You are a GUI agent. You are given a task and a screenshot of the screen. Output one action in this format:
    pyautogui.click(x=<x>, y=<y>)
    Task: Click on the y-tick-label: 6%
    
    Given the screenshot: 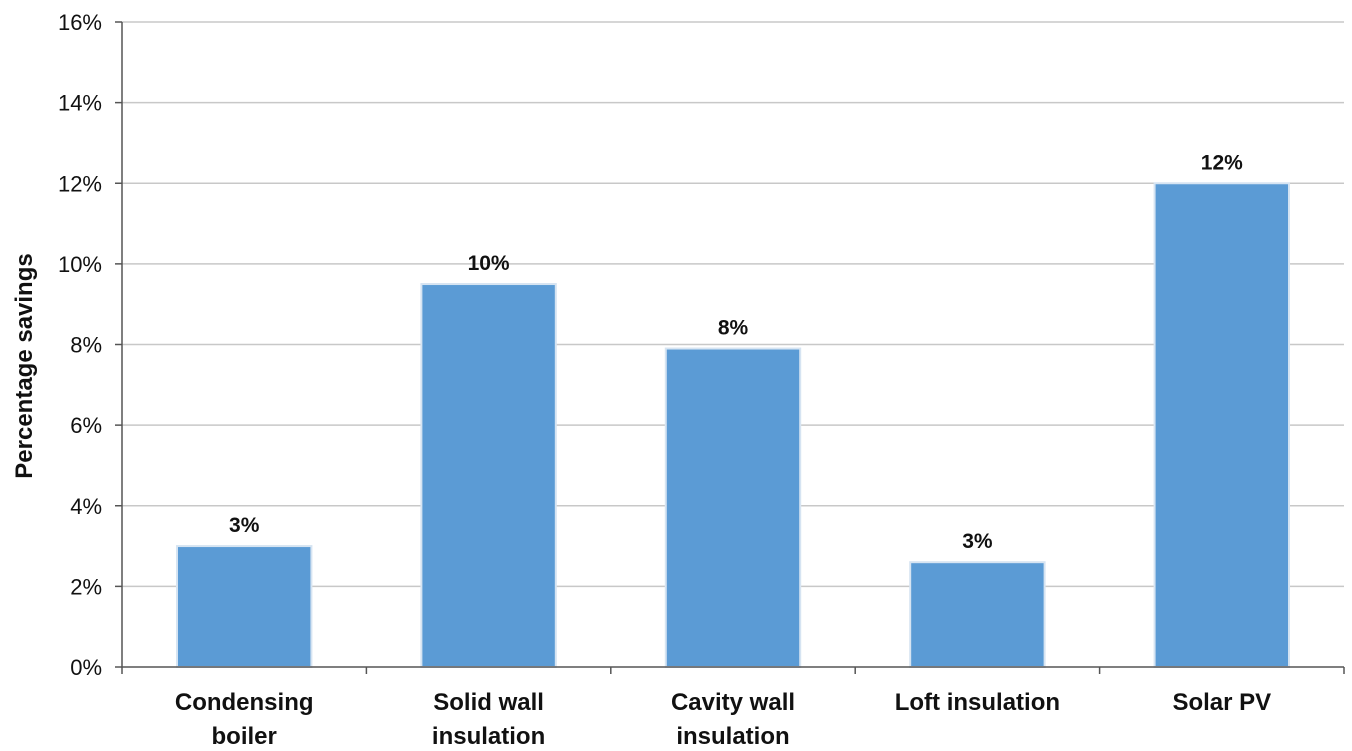 What is the action you would take?
    pyautogui.click(x=86, y=425)
    